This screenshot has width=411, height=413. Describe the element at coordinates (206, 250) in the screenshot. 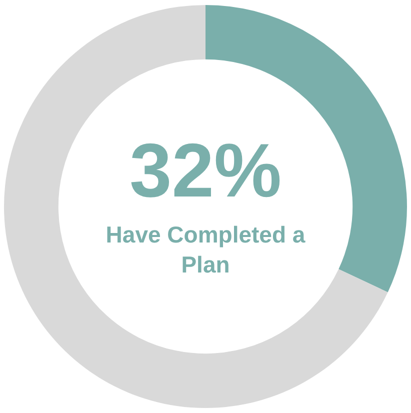

I see `text: Have Completed a Plan` at that location.